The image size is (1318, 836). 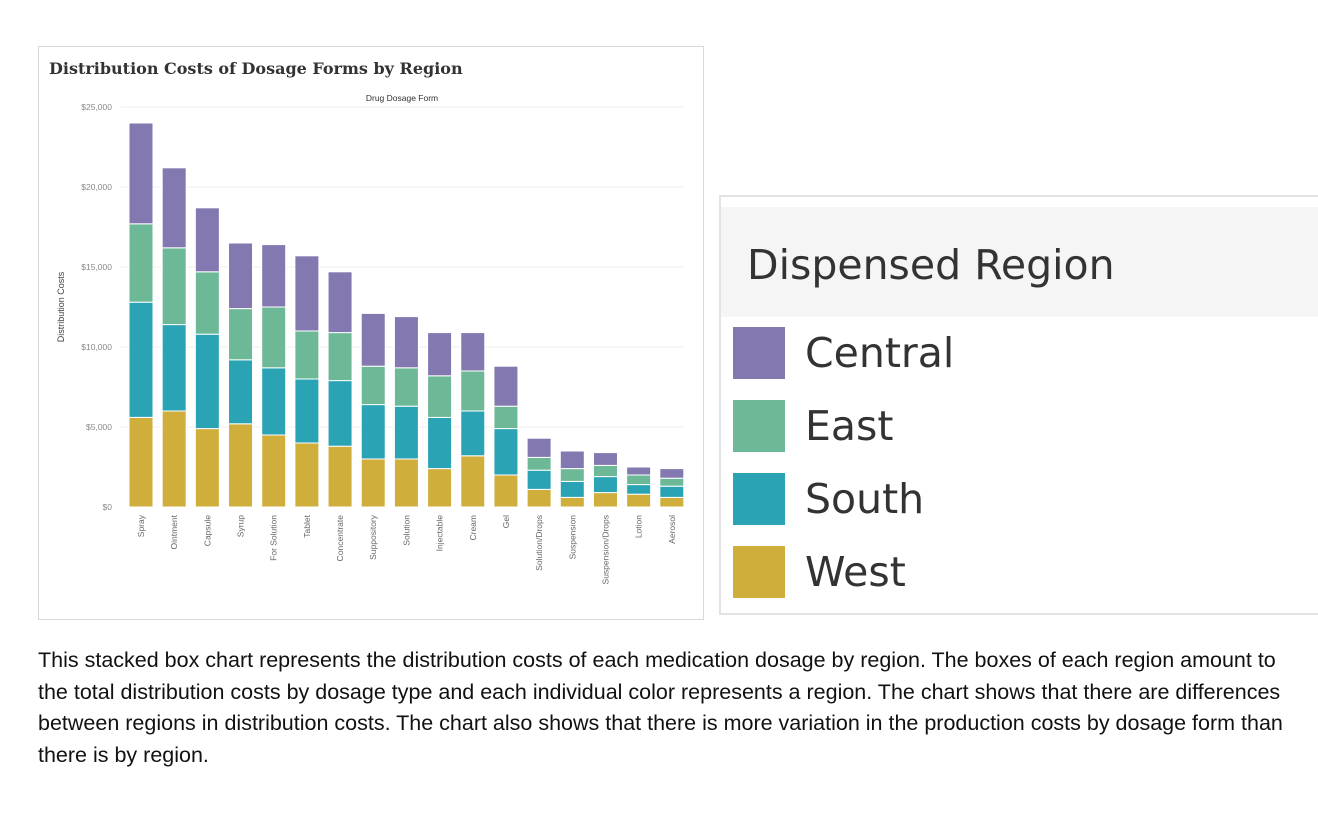 I want to click on x-tick-label: Injectable, so click(x=440, y=533).